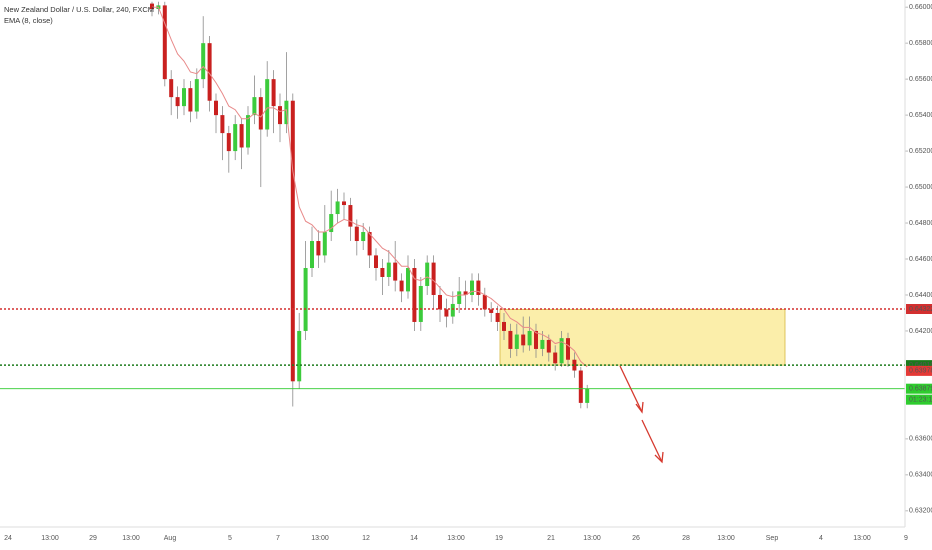 Image resolution: width=932 pixels, height=550 pixels. What do you see at coordinates (93, 538) in the screenshot?
I see `x-tick-label: 29` at bounding box center [93, 538].